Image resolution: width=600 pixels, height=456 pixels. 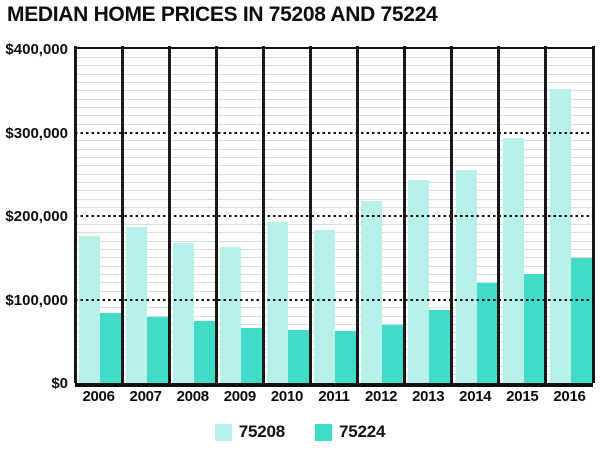 I want to click on x-tick-label-2015: 2015, so click(x=522, y=396).